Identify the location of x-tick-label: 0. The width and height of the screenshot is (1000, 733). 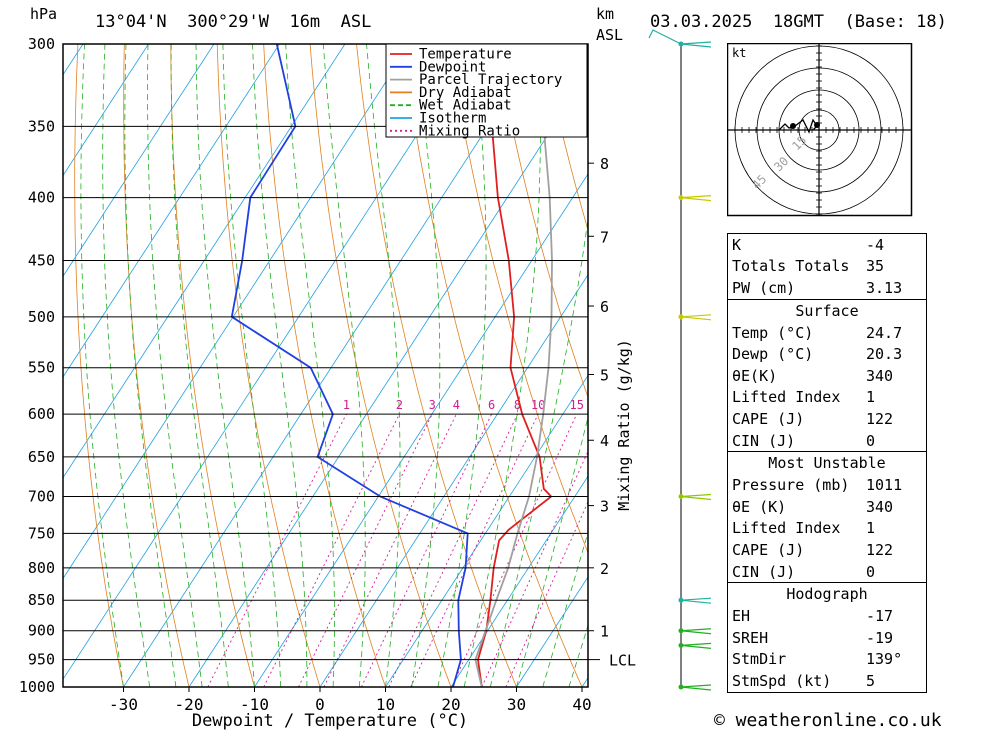
(320, 704).